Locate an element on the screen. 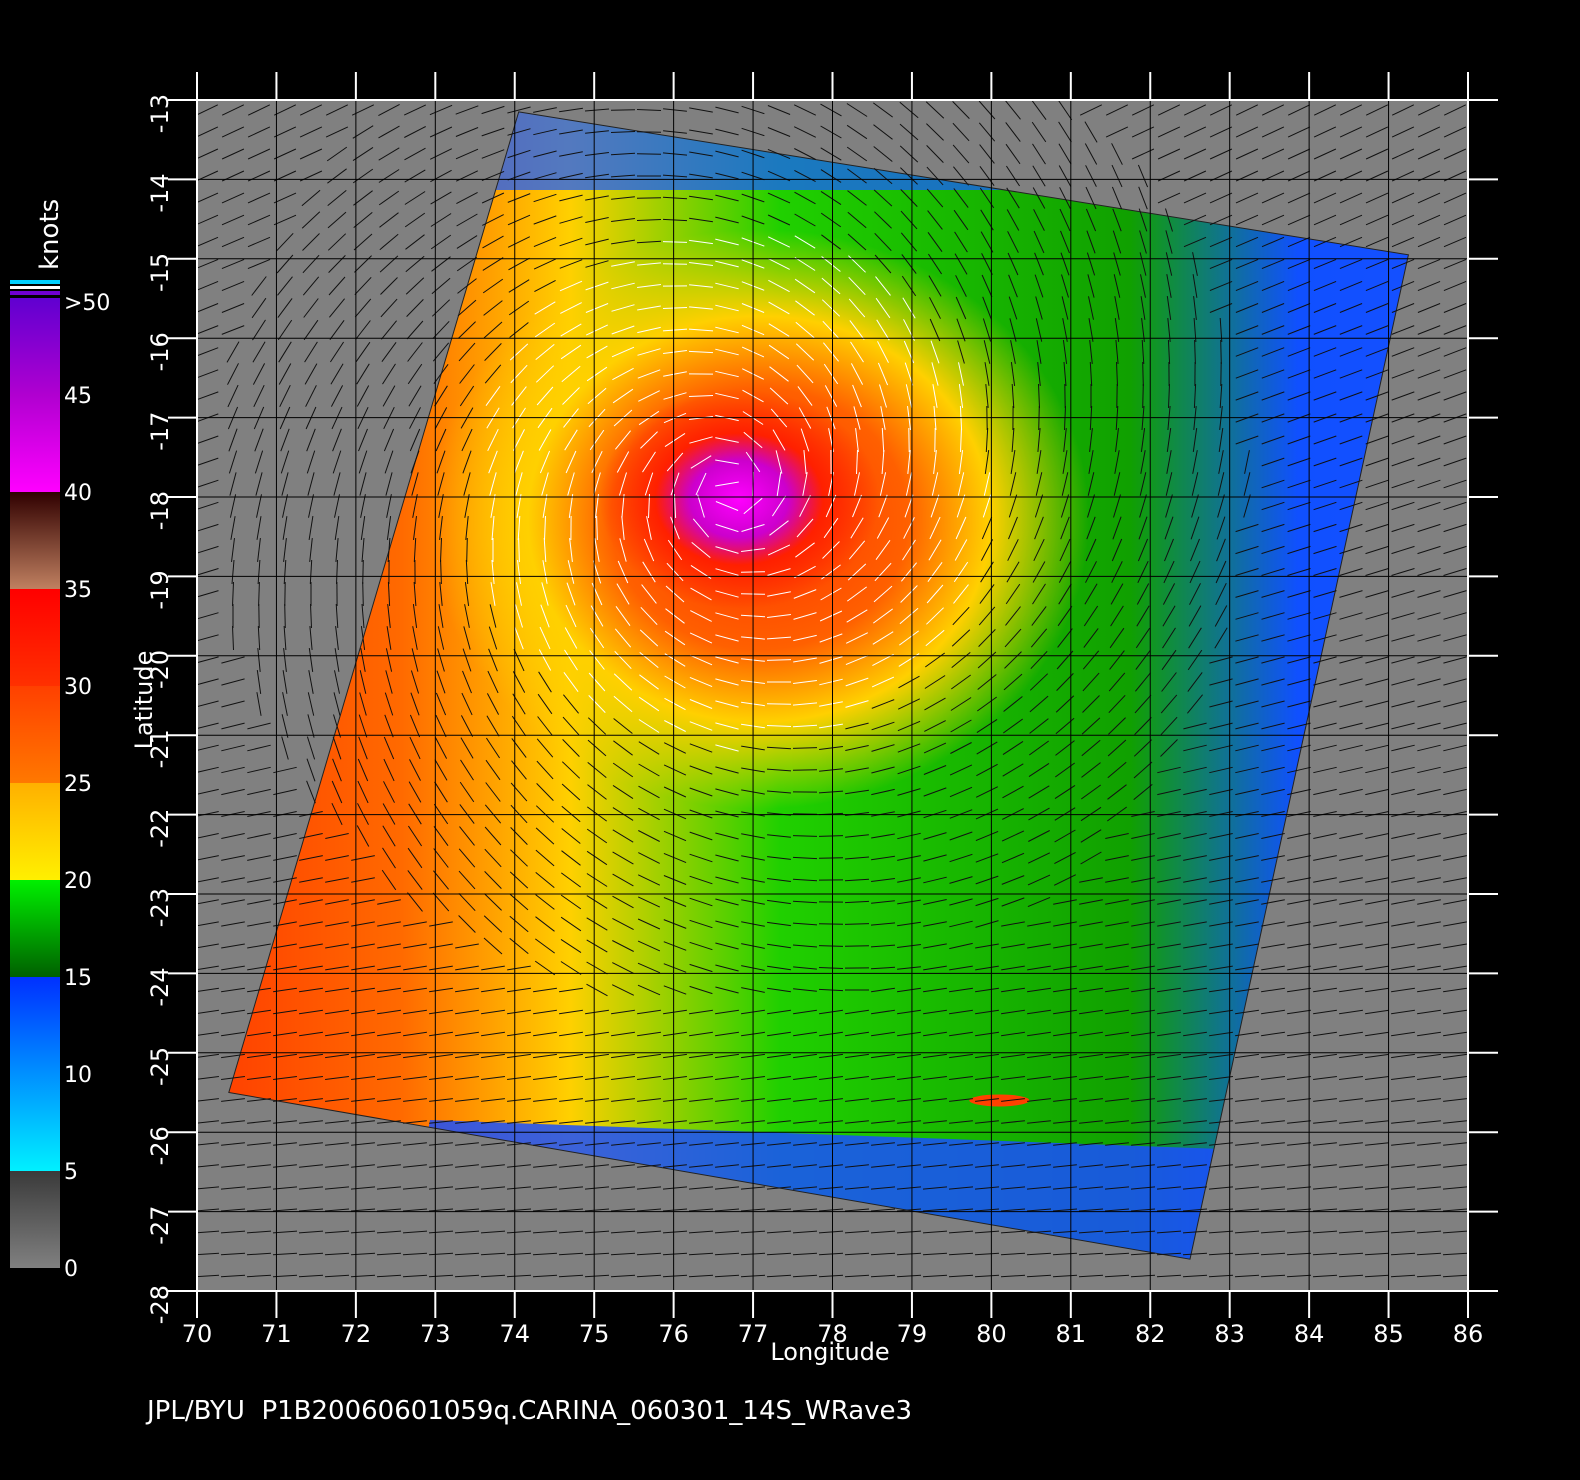 Image resolution: width=1580 pixels, height=1480 pixels. lat-tick-label: -19 is located at coordinates (160, 589).